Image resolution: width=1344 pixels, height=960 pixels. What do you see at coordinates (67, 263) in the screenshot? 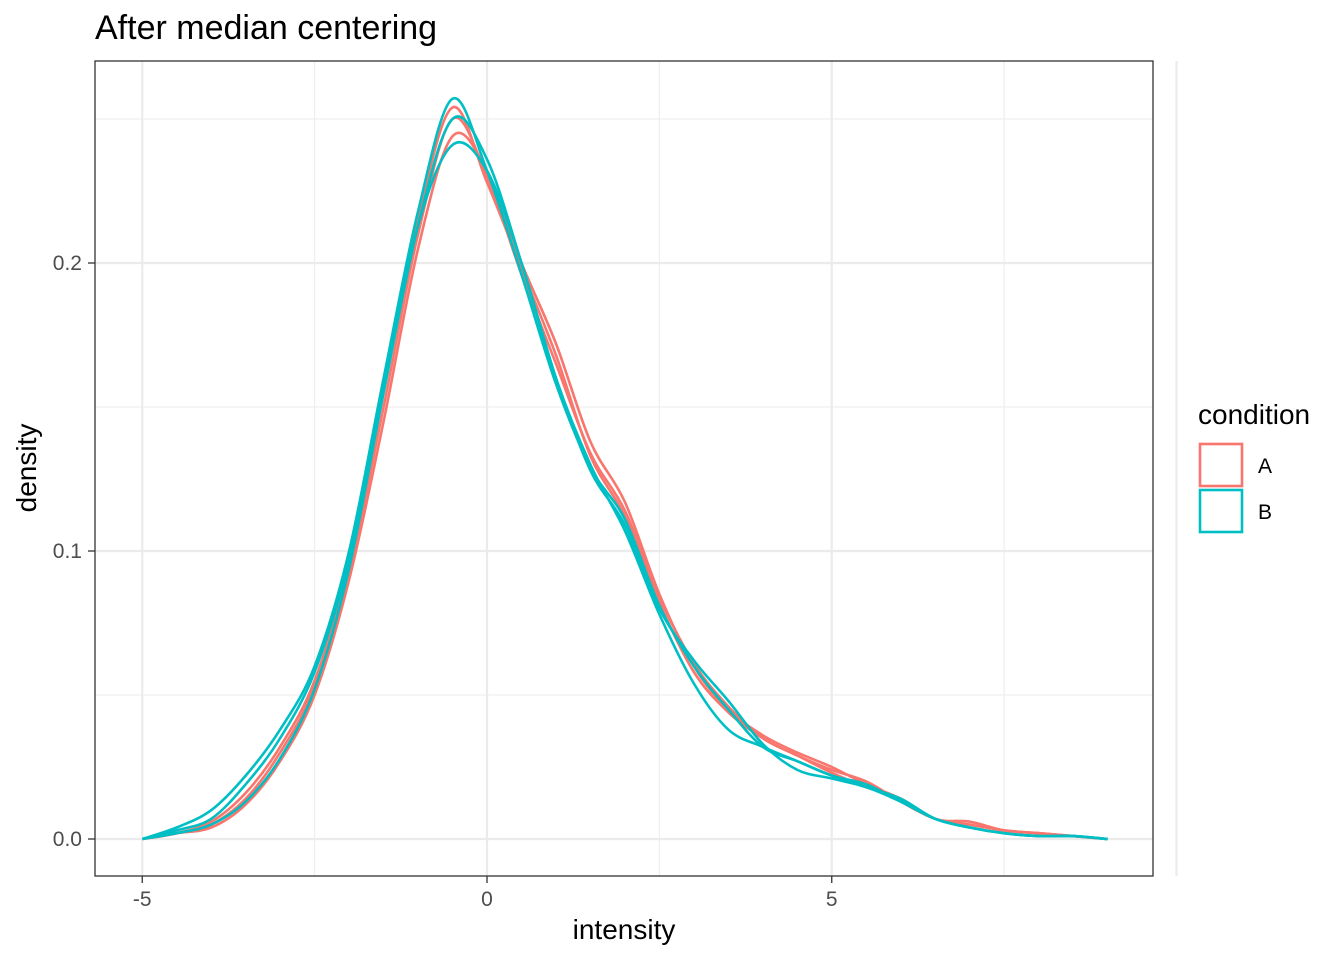
I see `y-tick-label: 0.2` at bounding box center [67, 263].